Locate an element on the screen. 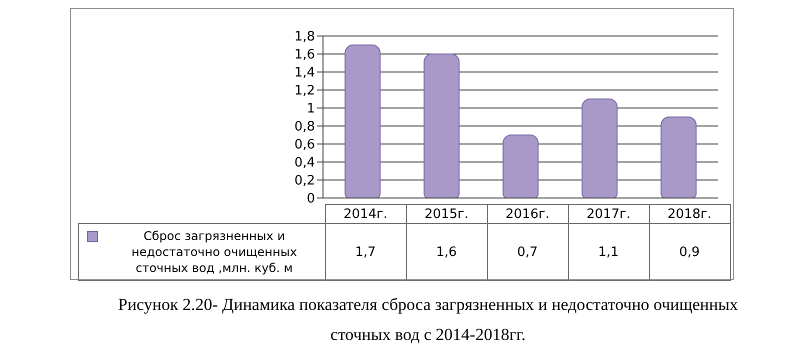 This screenshot has height=361, width=800. y-tick-label: 1,2 is located at coordinates (304, 91).